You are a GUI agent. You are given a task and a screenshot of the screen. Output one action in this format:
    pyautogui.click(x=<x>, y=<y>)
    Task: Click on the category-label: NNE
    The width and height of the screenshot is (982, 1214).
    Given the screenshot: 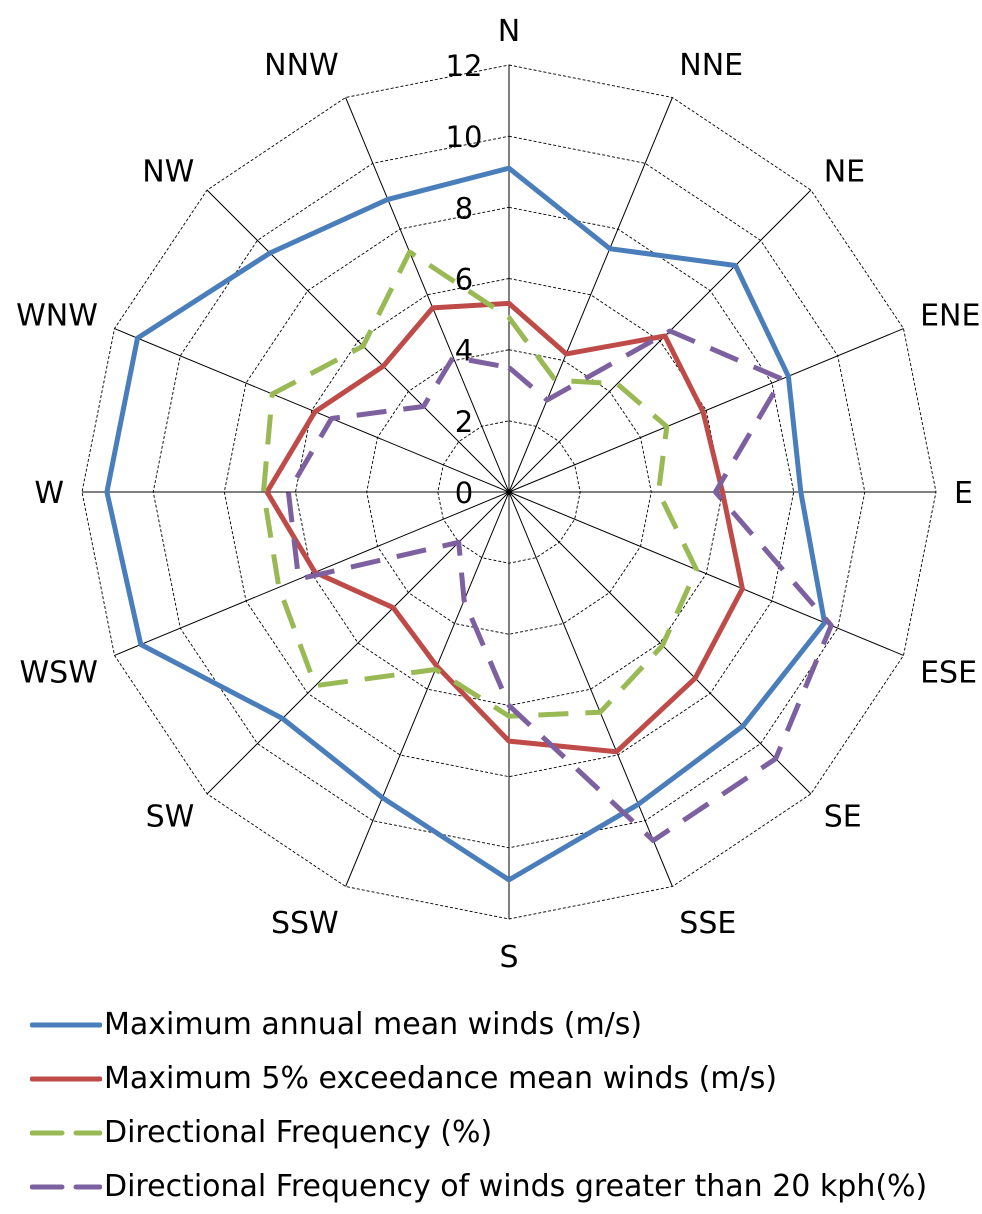 What is the action you would take?
    pyautogui.click(x=711, y=65)
    